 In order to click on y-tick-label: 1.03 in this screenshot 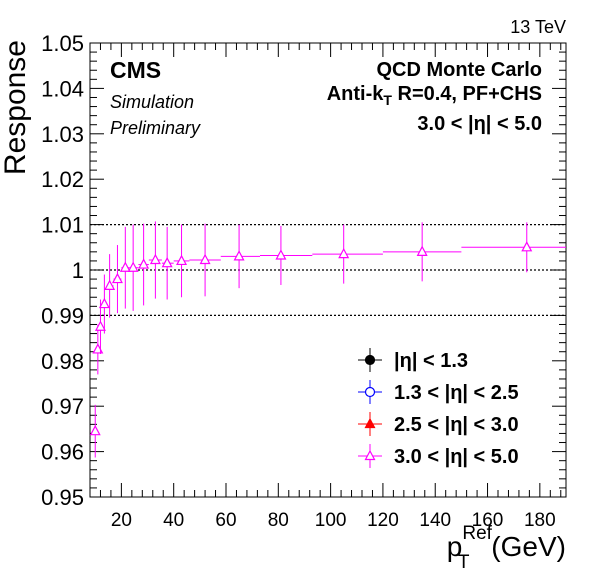, I will do `click(62, 134)`.